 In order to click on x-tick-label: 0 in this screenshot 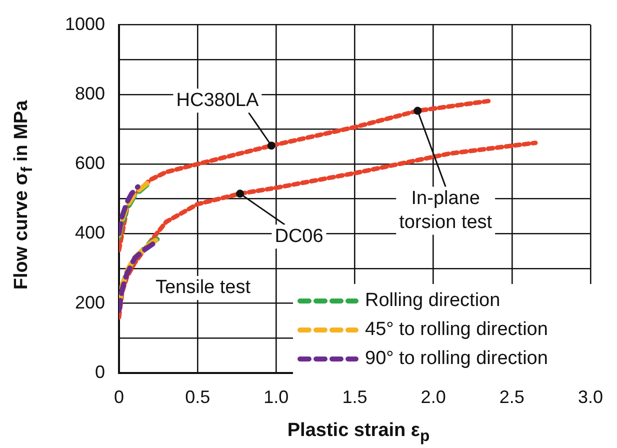, I will do `click(119, 396)`.